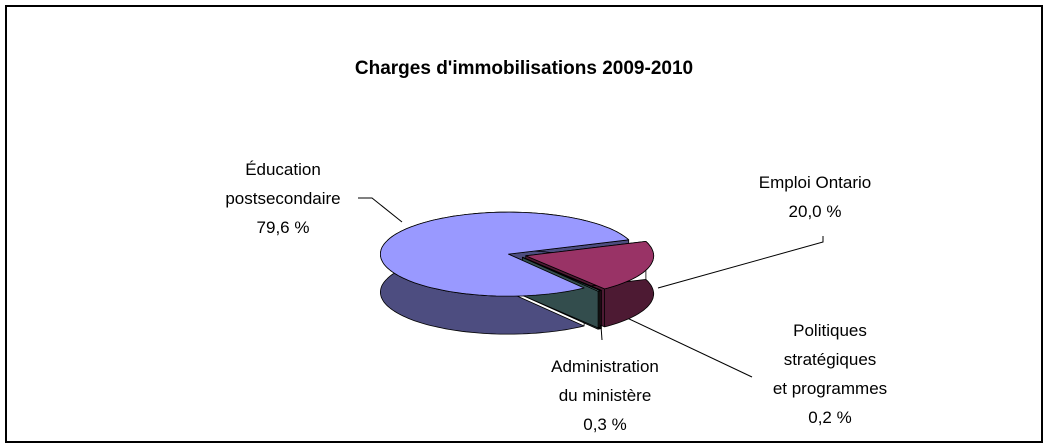 The image size is (1048, 448). What do you see at coordinates (283, 227) in the screenshot?
I see `value-label: 79,6 %` at bounding box center [283, 227].